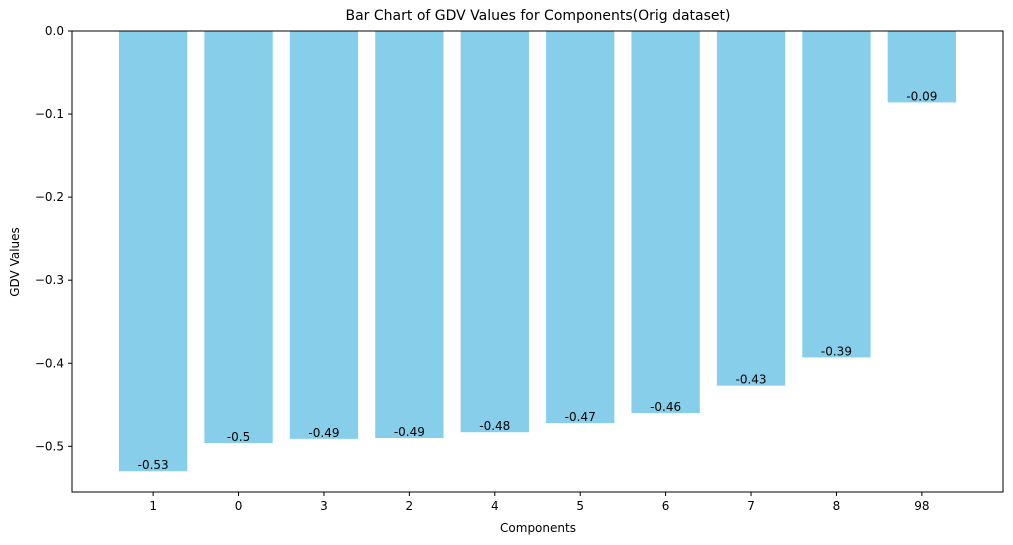 The width and height of the screenshot is (1013, 545). Describe the element at coordinates (837, 506) in the screenshot. I see `x-tick-label-8: 8` at that location.